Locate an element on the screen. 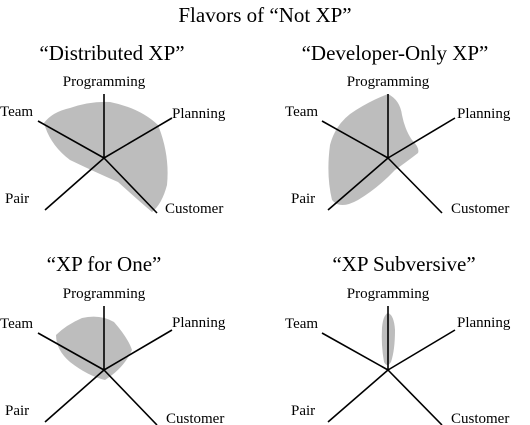 This screenshot has width=530, height=425. coverage-shape is located at coordinates (94, 348).